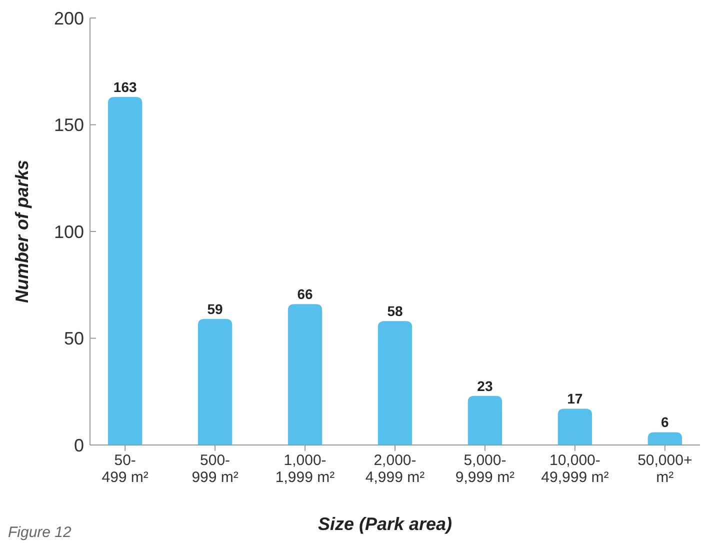 This screenshot has height=543, width=708. What do you see at coordinates (575, 469) in the screenshot?
I see `x-tick-label: 10,000- 49,999 m²` at bounding box center [575, 469].